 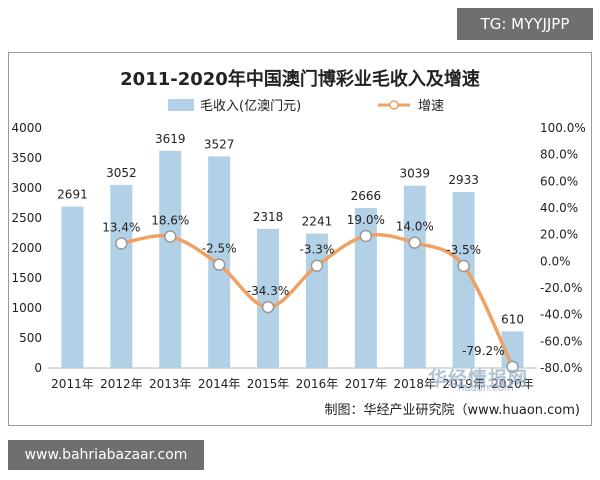 I want to click on bar-value-label: 2933, so click(x=463, y=180).